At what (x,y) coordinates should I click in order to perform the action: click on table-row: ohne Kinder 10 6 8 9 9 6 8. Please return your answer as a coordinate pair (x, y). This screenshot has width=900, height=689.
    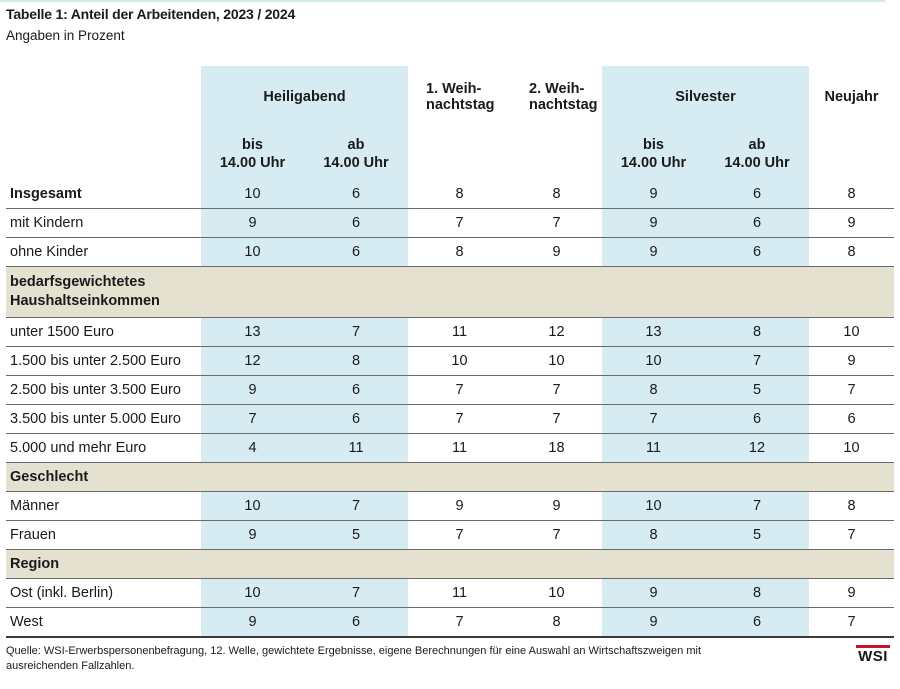
    Looking at the image, I should click on (450, 252).